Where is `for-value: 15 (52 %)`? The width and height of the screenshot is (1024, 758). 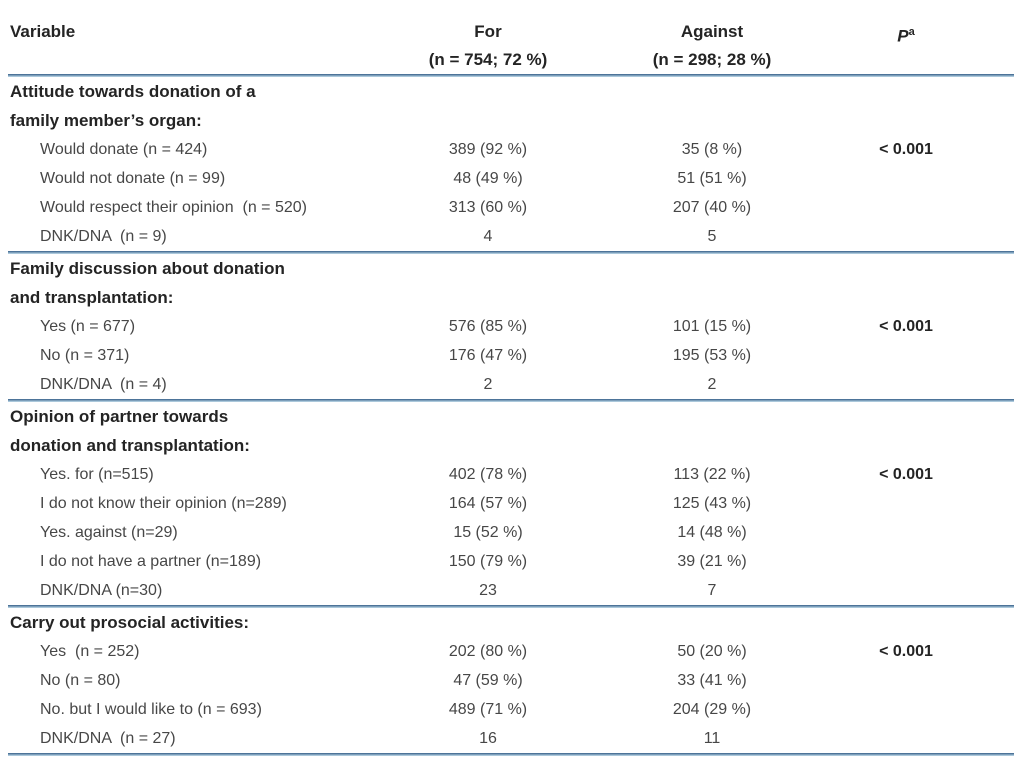
for-value: 15 (52 %) is located at coordinates (488, 532).